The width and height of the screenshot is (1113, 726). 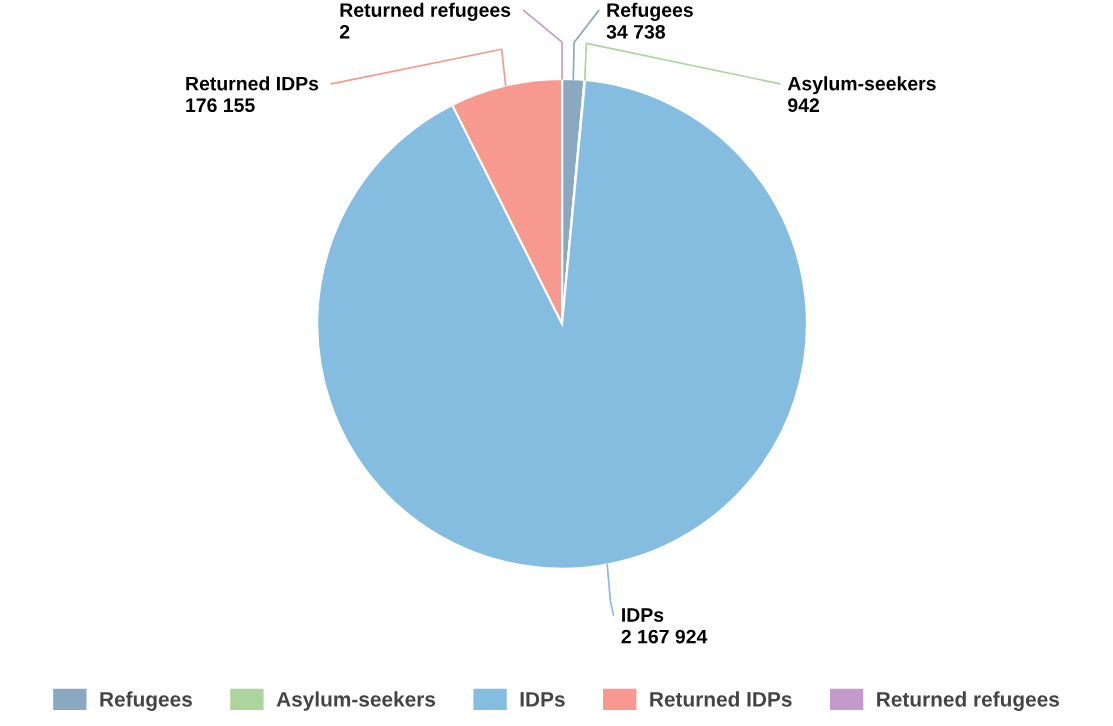 What do you see at coordinates (721, 699) in the screenshot?
I see `legend-label: Returned IDPs` at bounding box center [721, 699].